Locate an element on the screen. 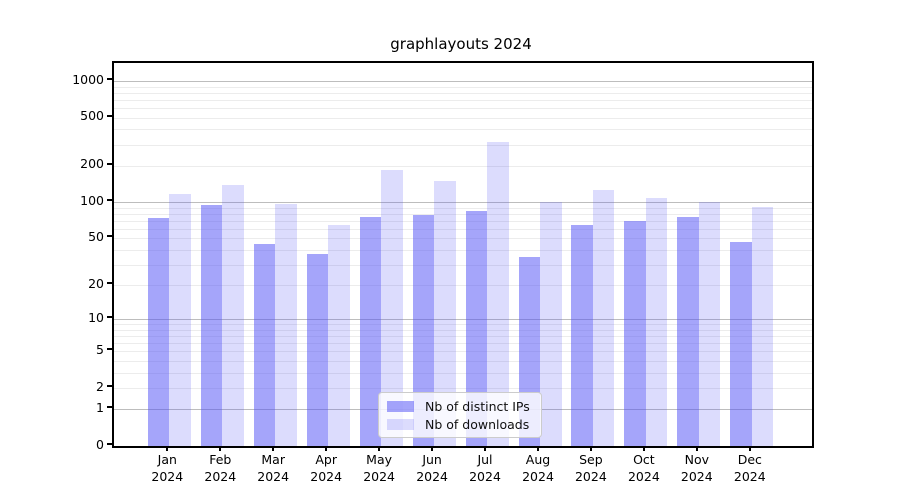  y-tick-label: 10 is located at coordinates (96, 317).